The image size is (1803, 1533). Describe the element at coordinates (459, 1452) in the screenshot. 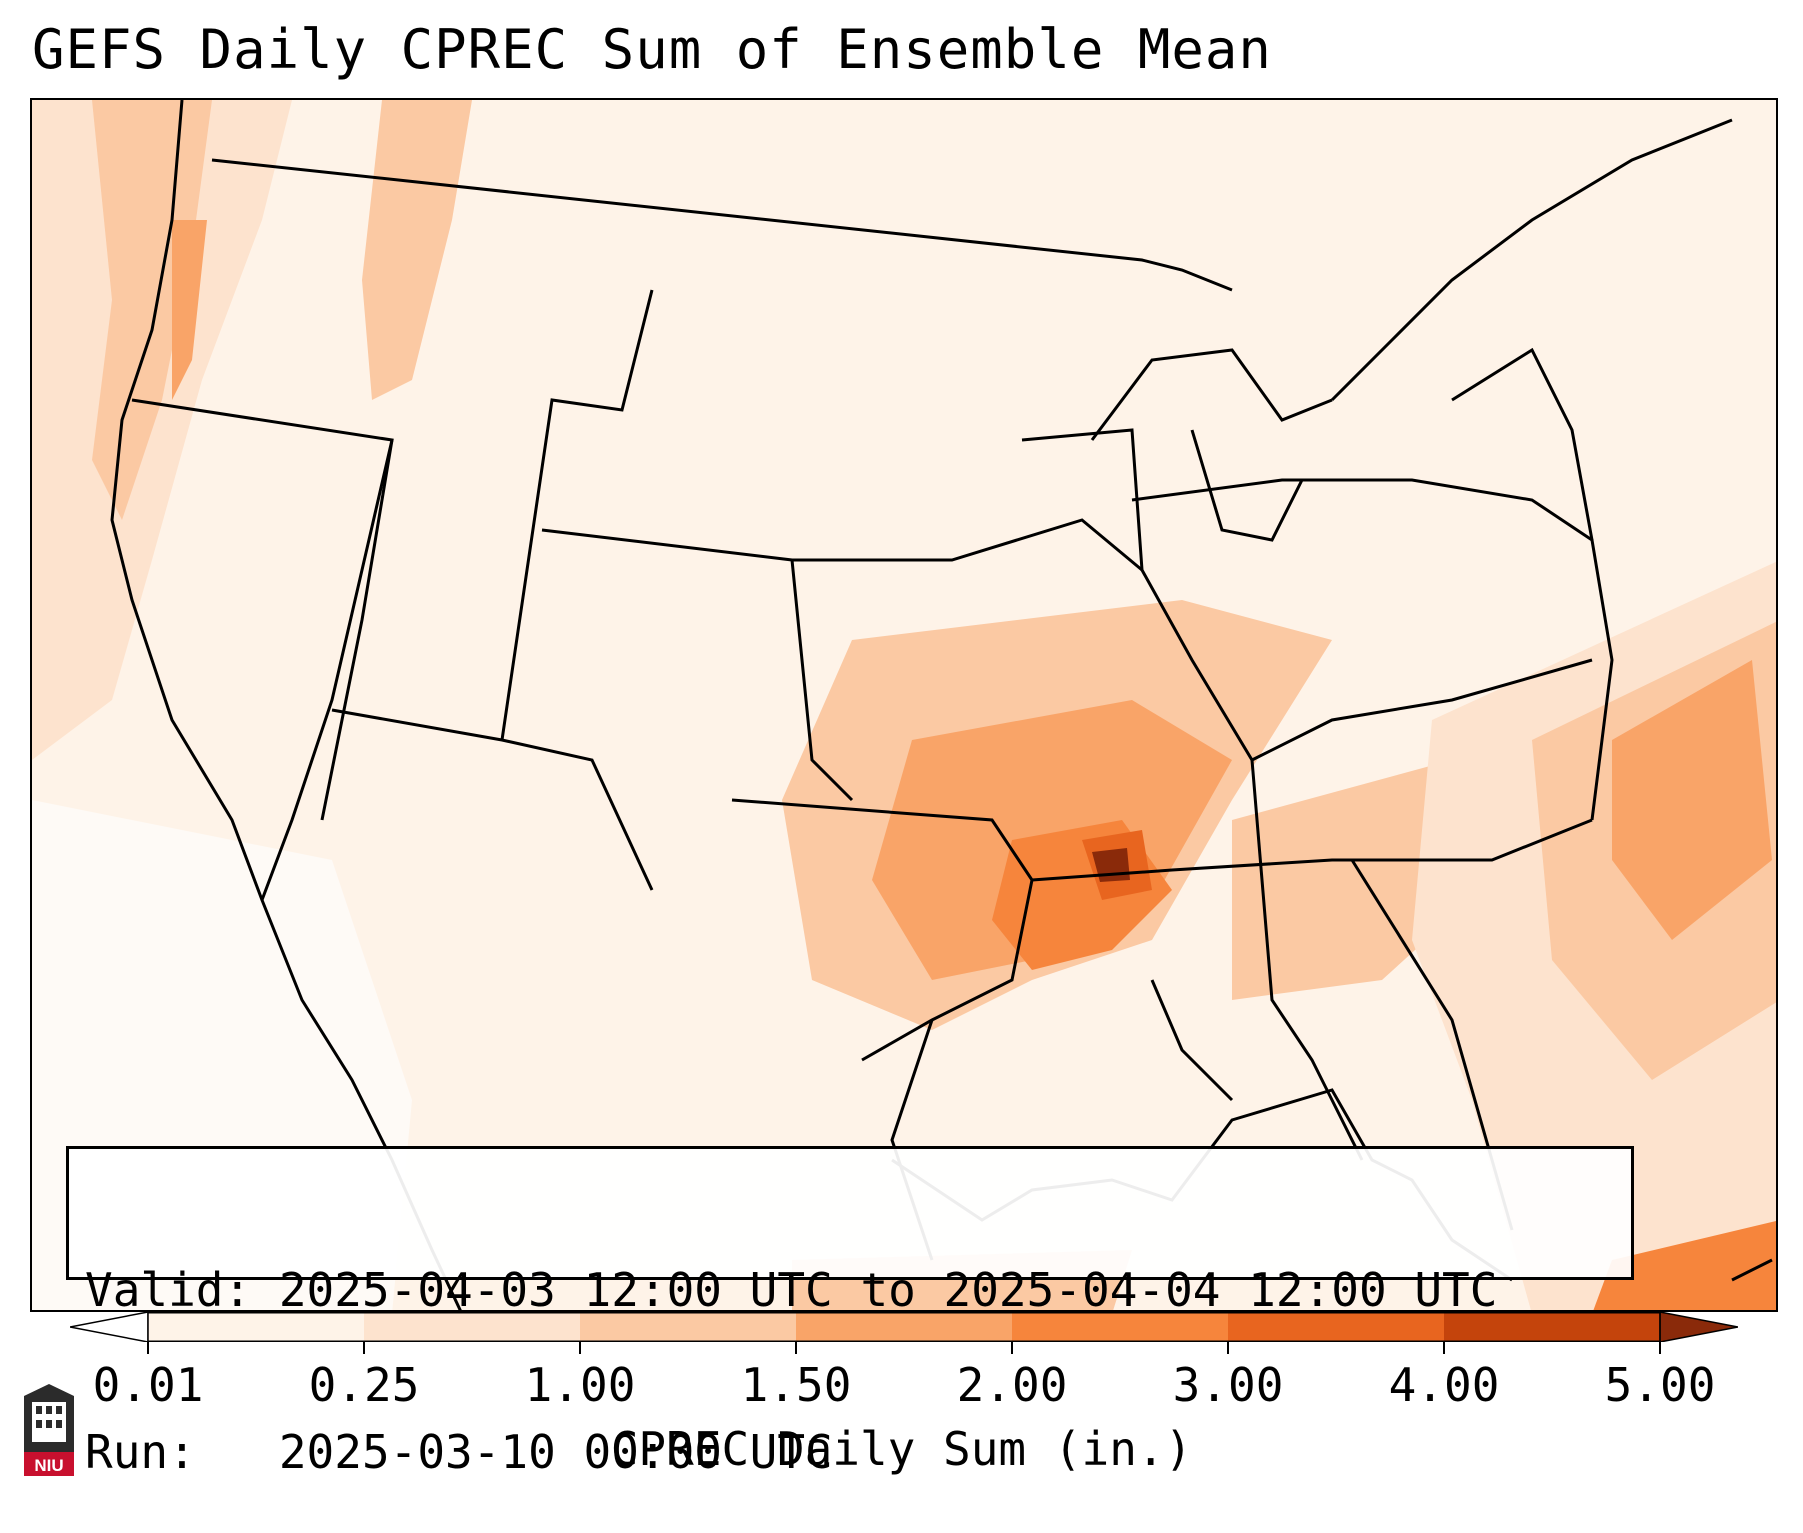

I see `run-time-text: Run: 2025-03-10 00:00 UTC` at that location.